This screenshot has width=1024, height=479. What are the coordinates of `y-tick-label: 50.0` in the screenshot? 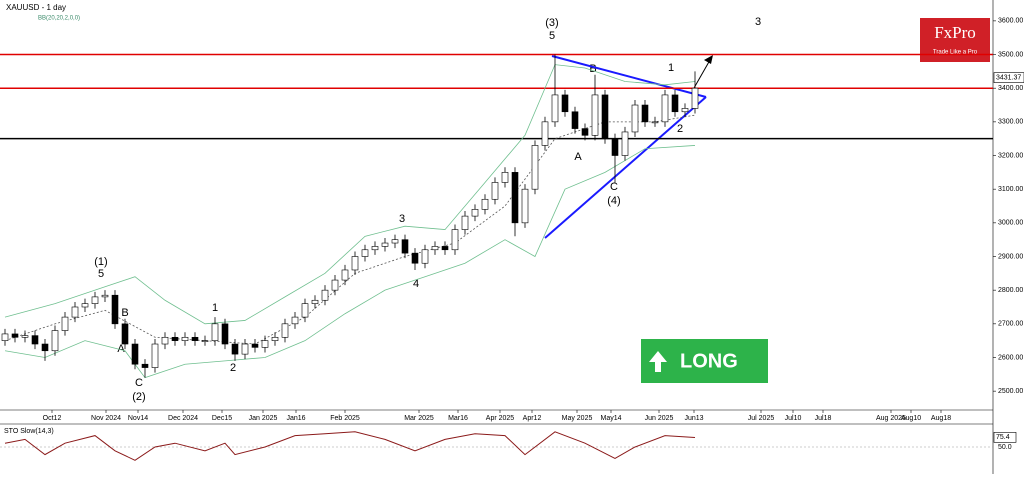 It's located at (1005, 447).